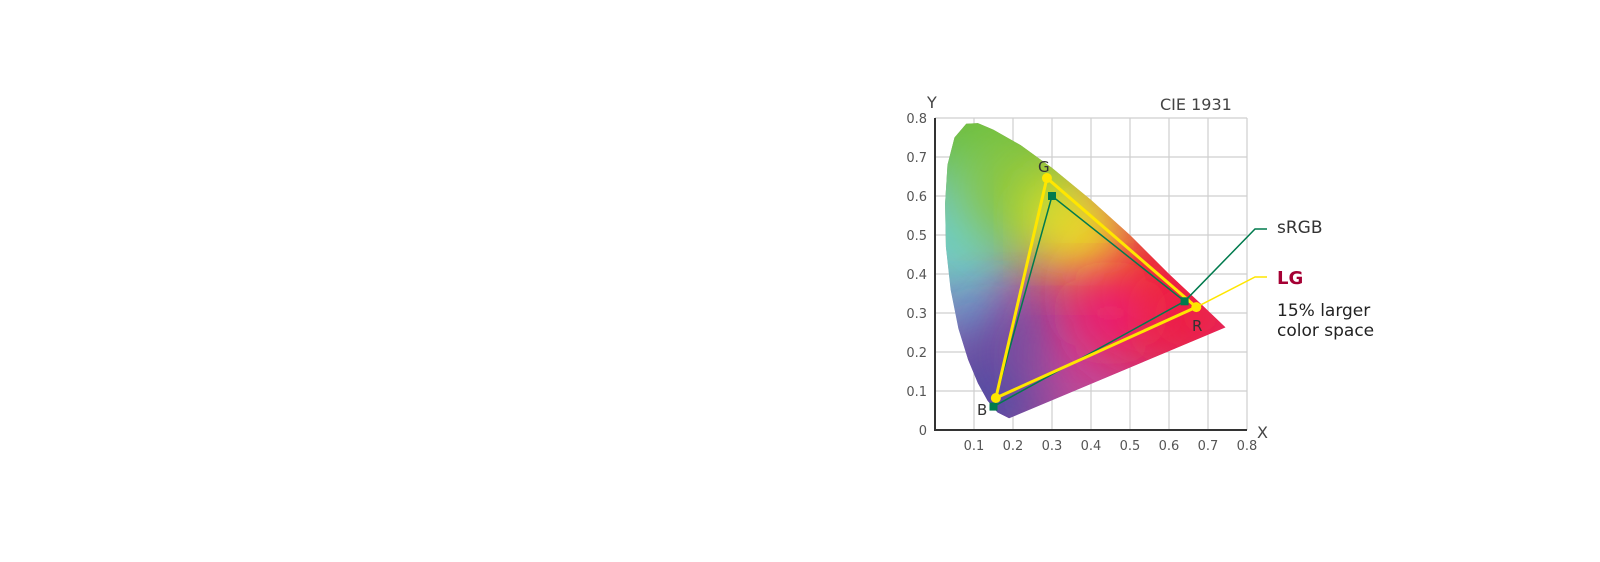 Image resolution: width=1600 pixels, height=562 pixels. Describe the element at coordinates (1290, 278) in the screenshot. I see `legend-lg: LG` at that location.